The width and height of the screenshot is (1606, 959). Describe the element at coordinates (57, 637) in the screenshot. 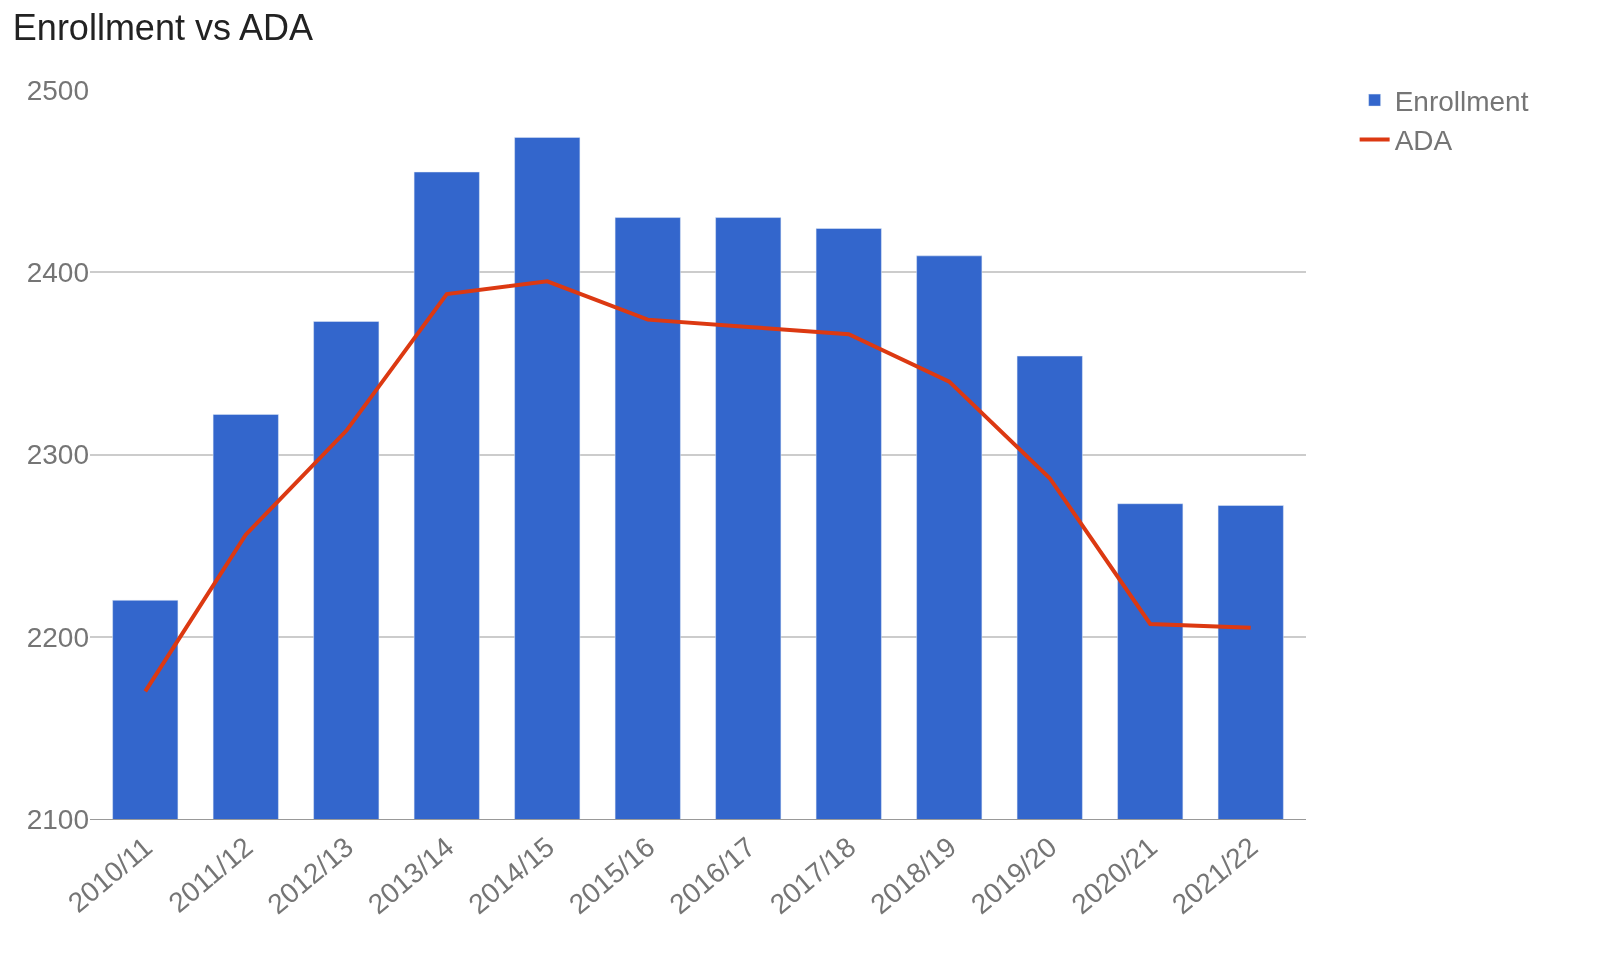

I see `y-tick-label: 2200` at that location.